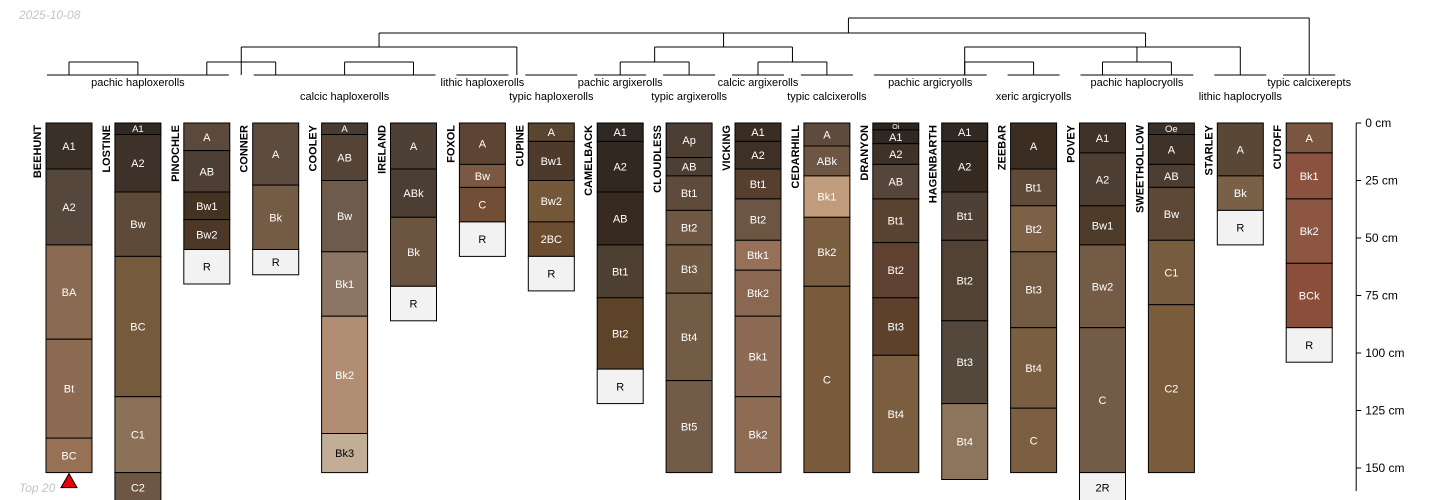 This screenshot has height=500, width=1450. I want to click on date-stamp: 2025-10-08, so click(50, 15).